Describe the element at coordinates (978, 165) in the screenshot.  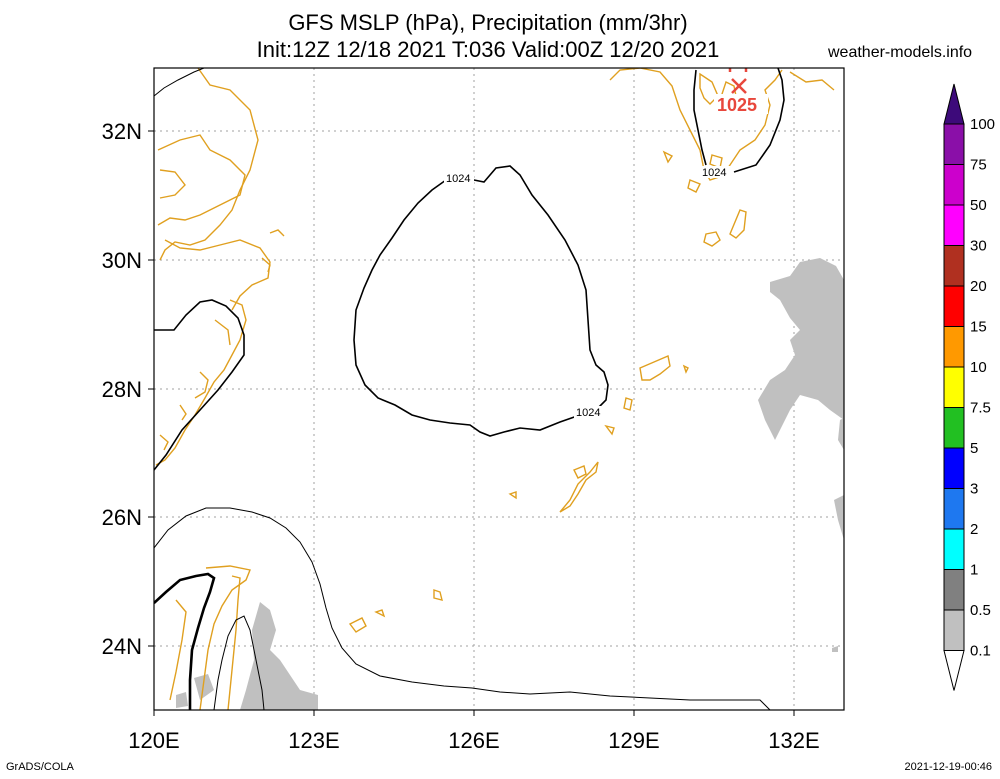
I see `colorbar-label: 75` at that location.